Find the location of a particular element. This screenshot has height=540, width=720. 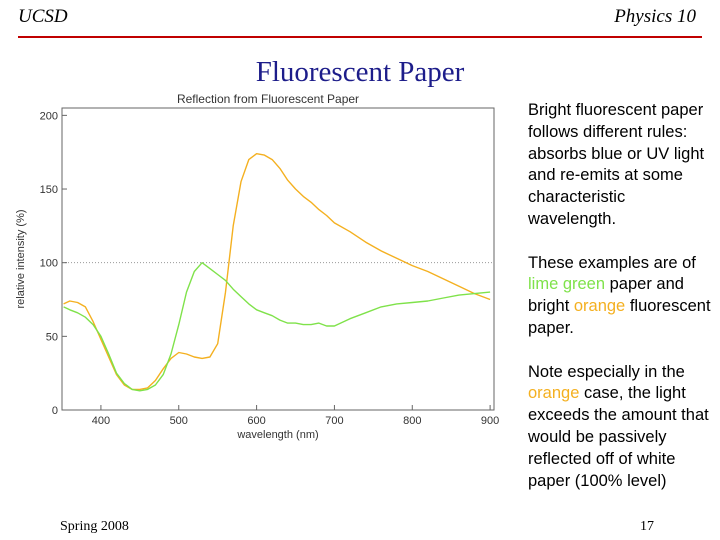

p2-text-b: paper and bright is located at coordinates (606, 295).